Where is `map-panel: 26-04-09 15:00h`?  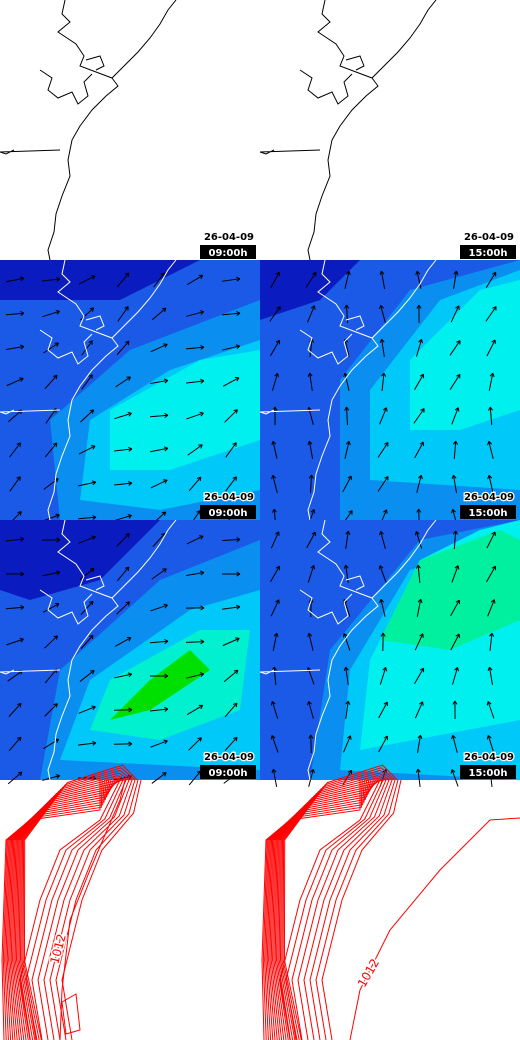 map-panel: 26-04-09 15:00h is located at coordinates (389, 393).